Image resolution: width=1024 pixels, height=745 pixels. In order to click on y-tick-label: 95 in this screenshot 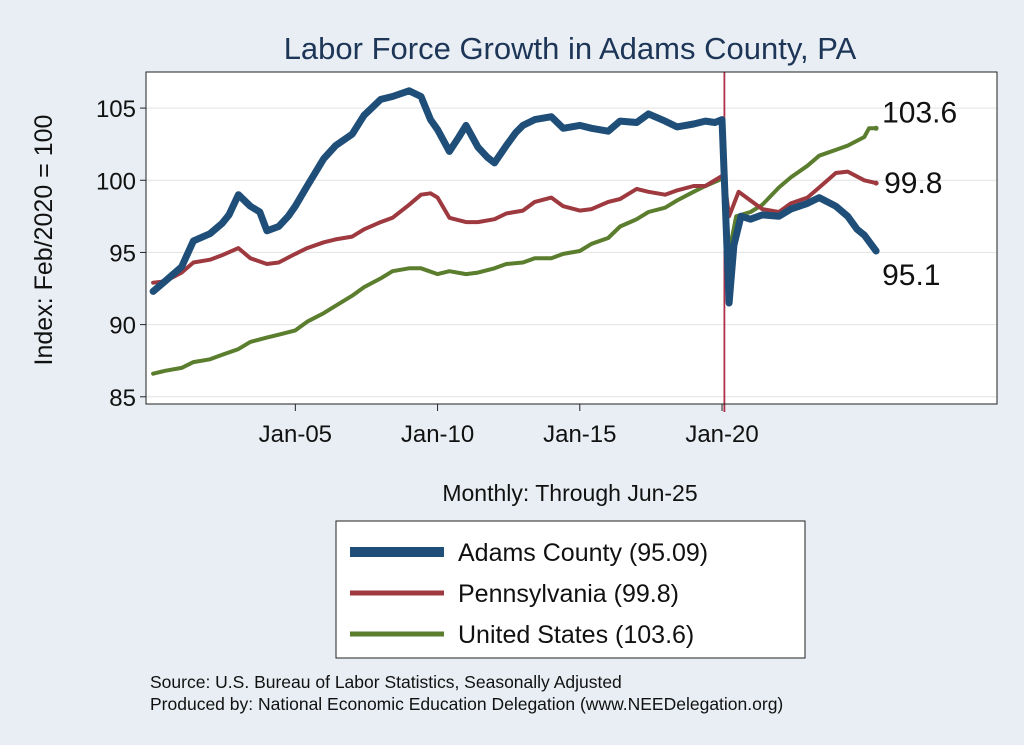, I will do `click(122, 253)`.